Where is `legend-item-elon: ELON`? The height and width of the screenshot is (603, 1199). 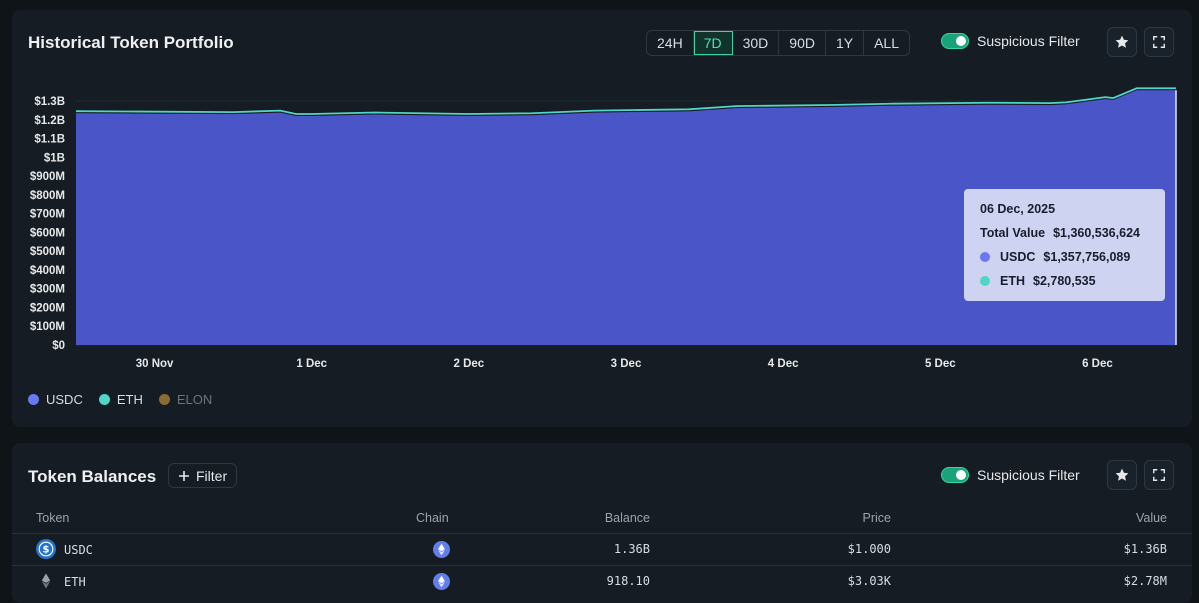 legend-item-elon: ELON is located at coordinates (185, 399).